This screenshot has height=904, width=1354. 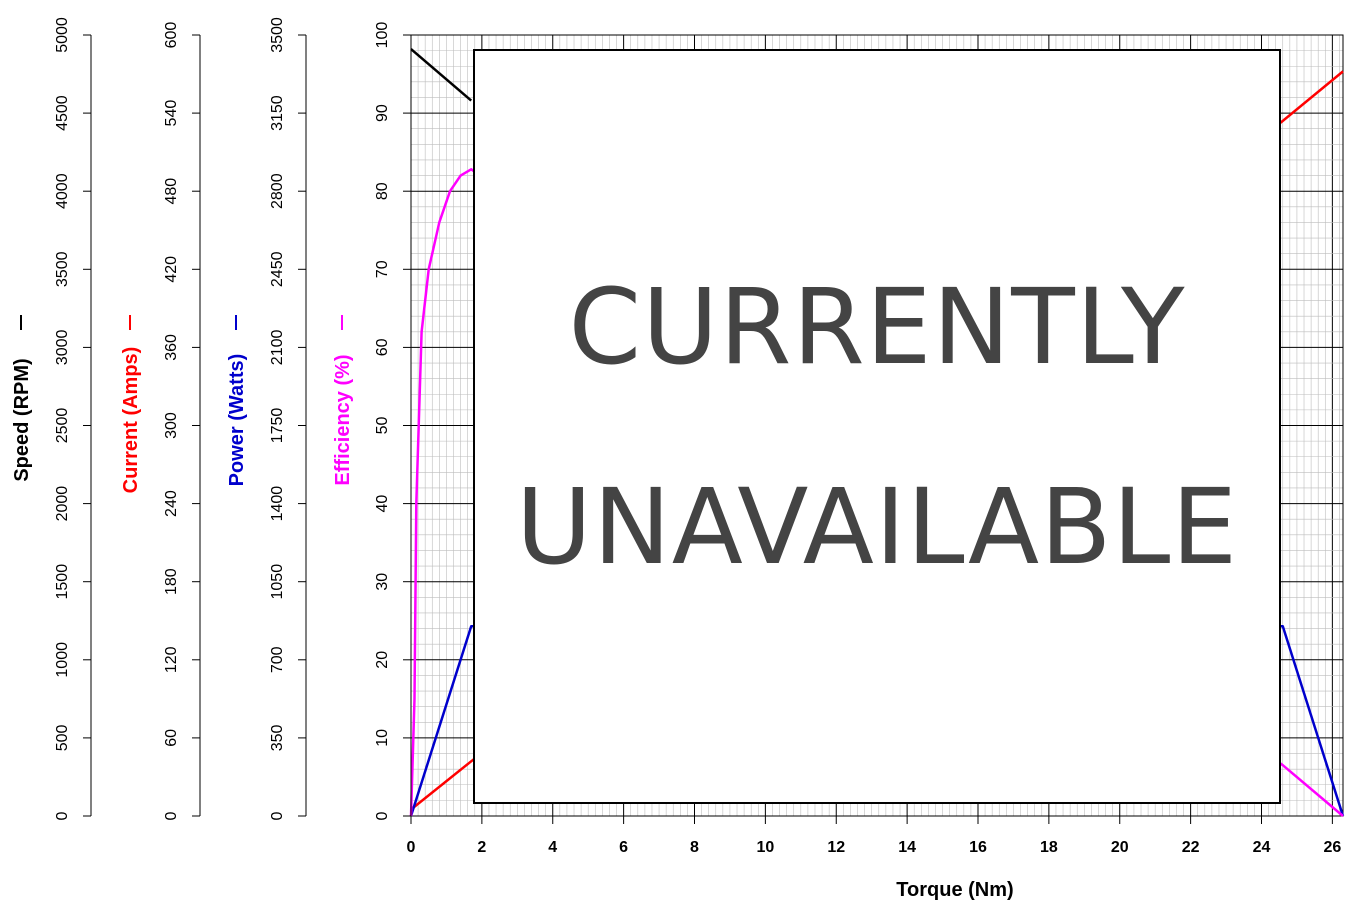 I want to click on x-axis-title: Torque (Nm), so click(x=954, y=890).